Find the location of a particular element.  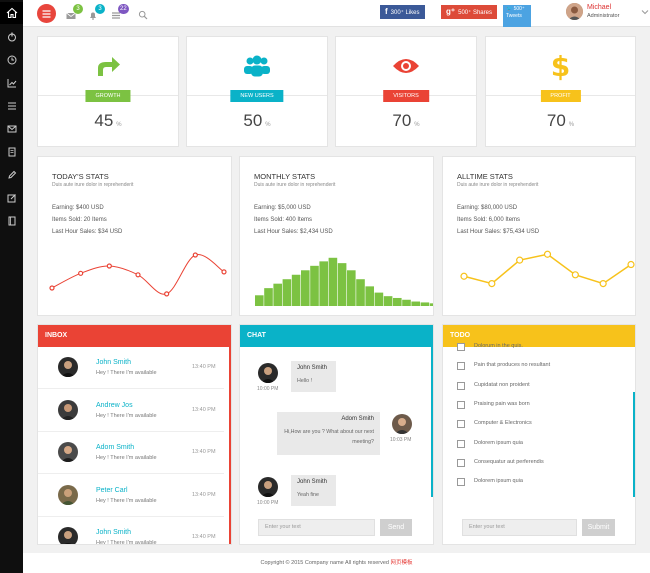

search-icon is located at coordinates (143, 15).